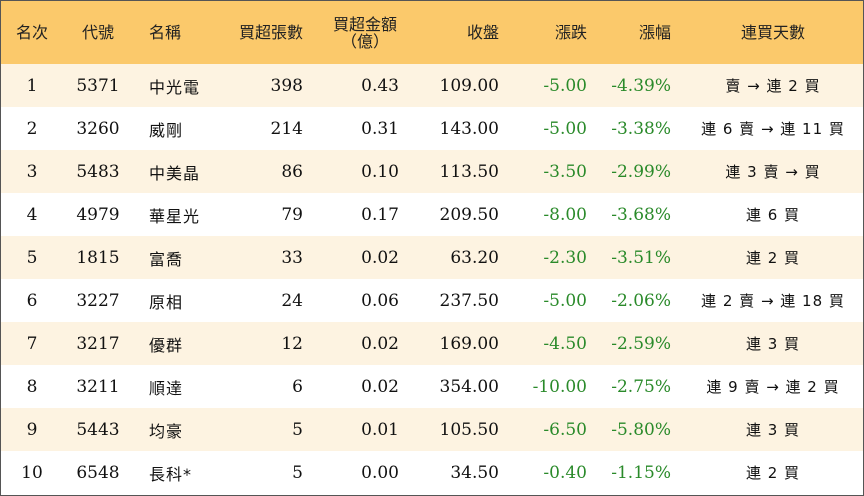  What do you see at coordinates (773, 301) in the screenshot?
I see `cell-consecutive-days: 連 2 賣 → 連 18 買` at bounding box center [773, 301].